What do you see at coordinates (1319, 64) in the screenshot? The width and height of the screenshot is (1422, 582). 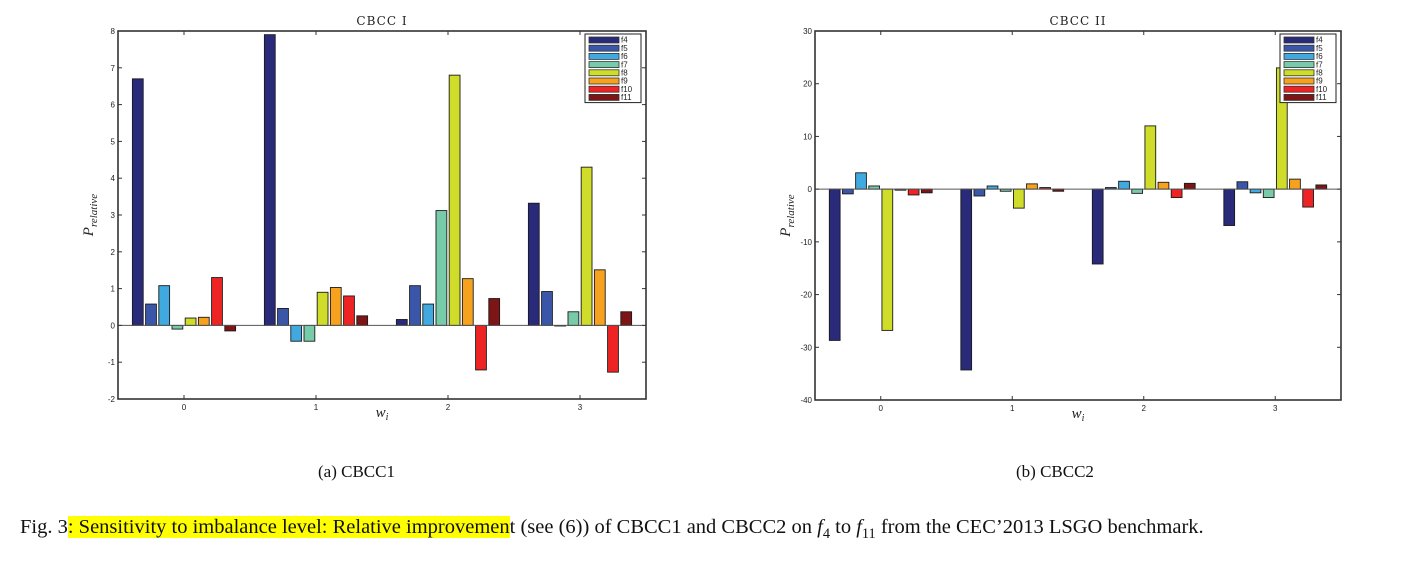 I see `legend-label-f7: f7` at bounding box center [1319, 64].